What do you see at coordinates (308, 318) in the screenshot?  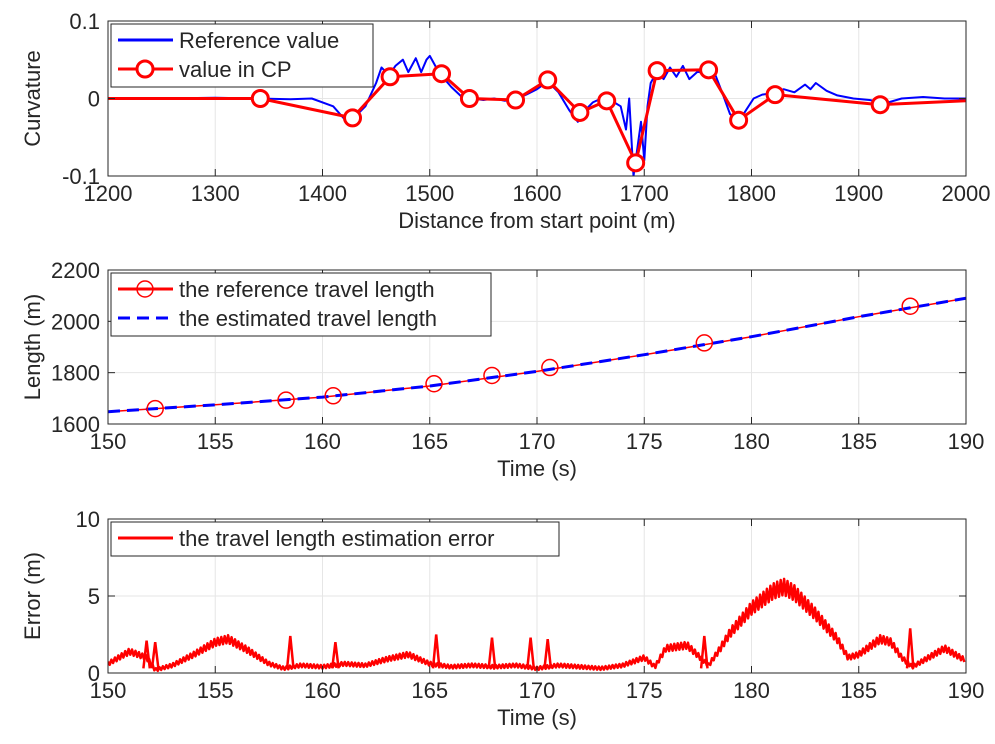 I see `legend-label: the estimated travel length` at bounding box center [308, 318].